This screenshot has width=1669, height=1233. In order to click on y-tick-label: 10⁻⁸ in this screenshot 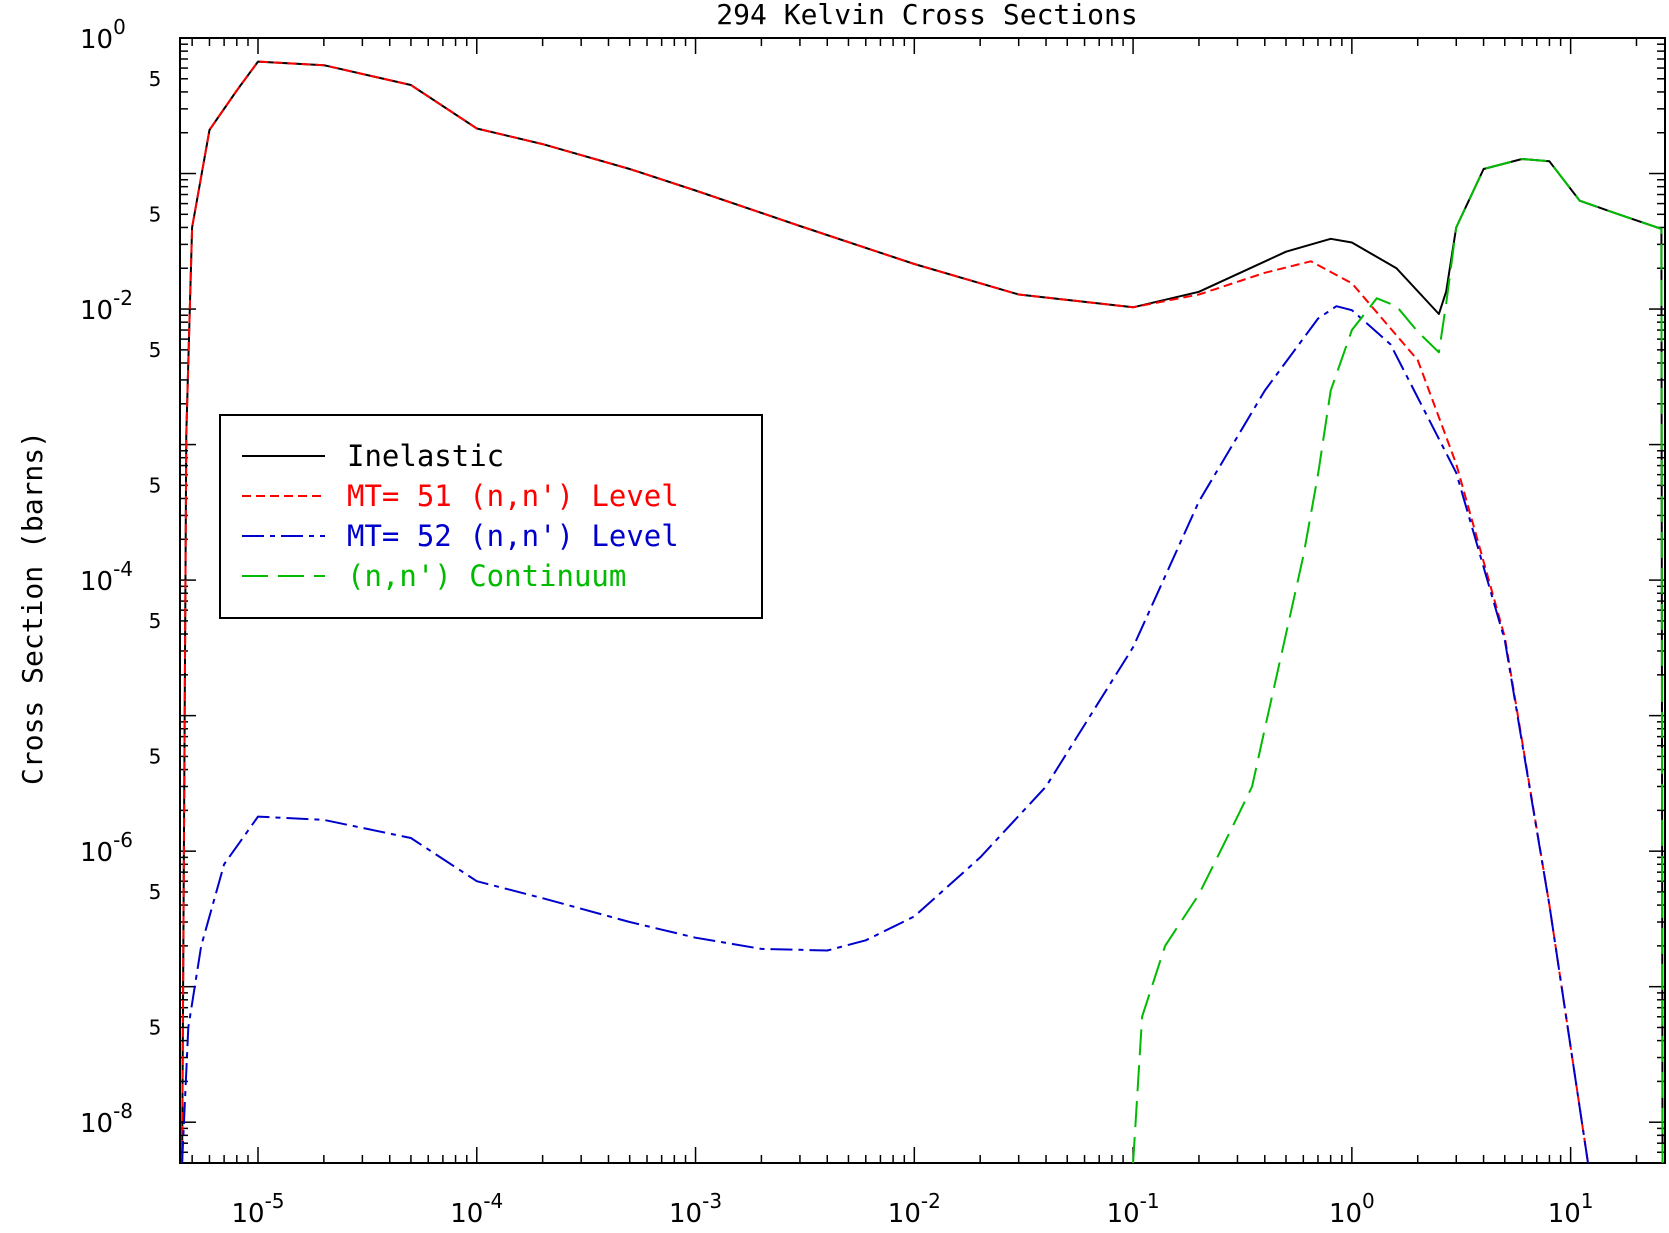, I will do `click(106, 1119)`.